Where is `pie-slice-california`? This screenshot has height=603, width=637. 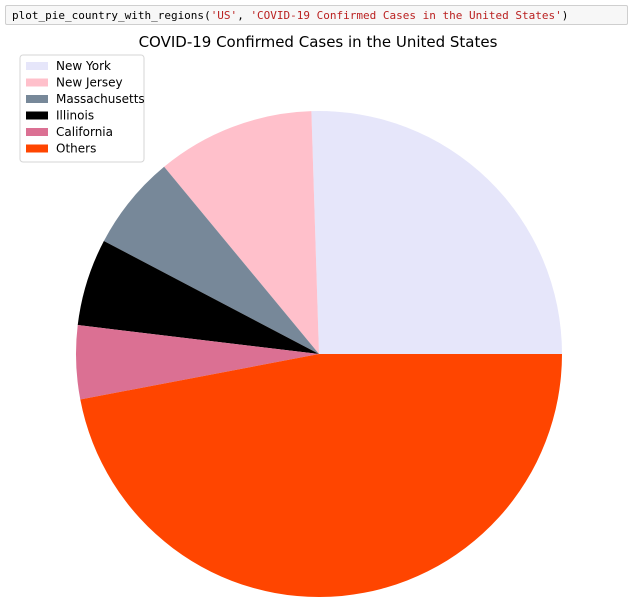
pie-slice-california is located at coordinates (197, 362).